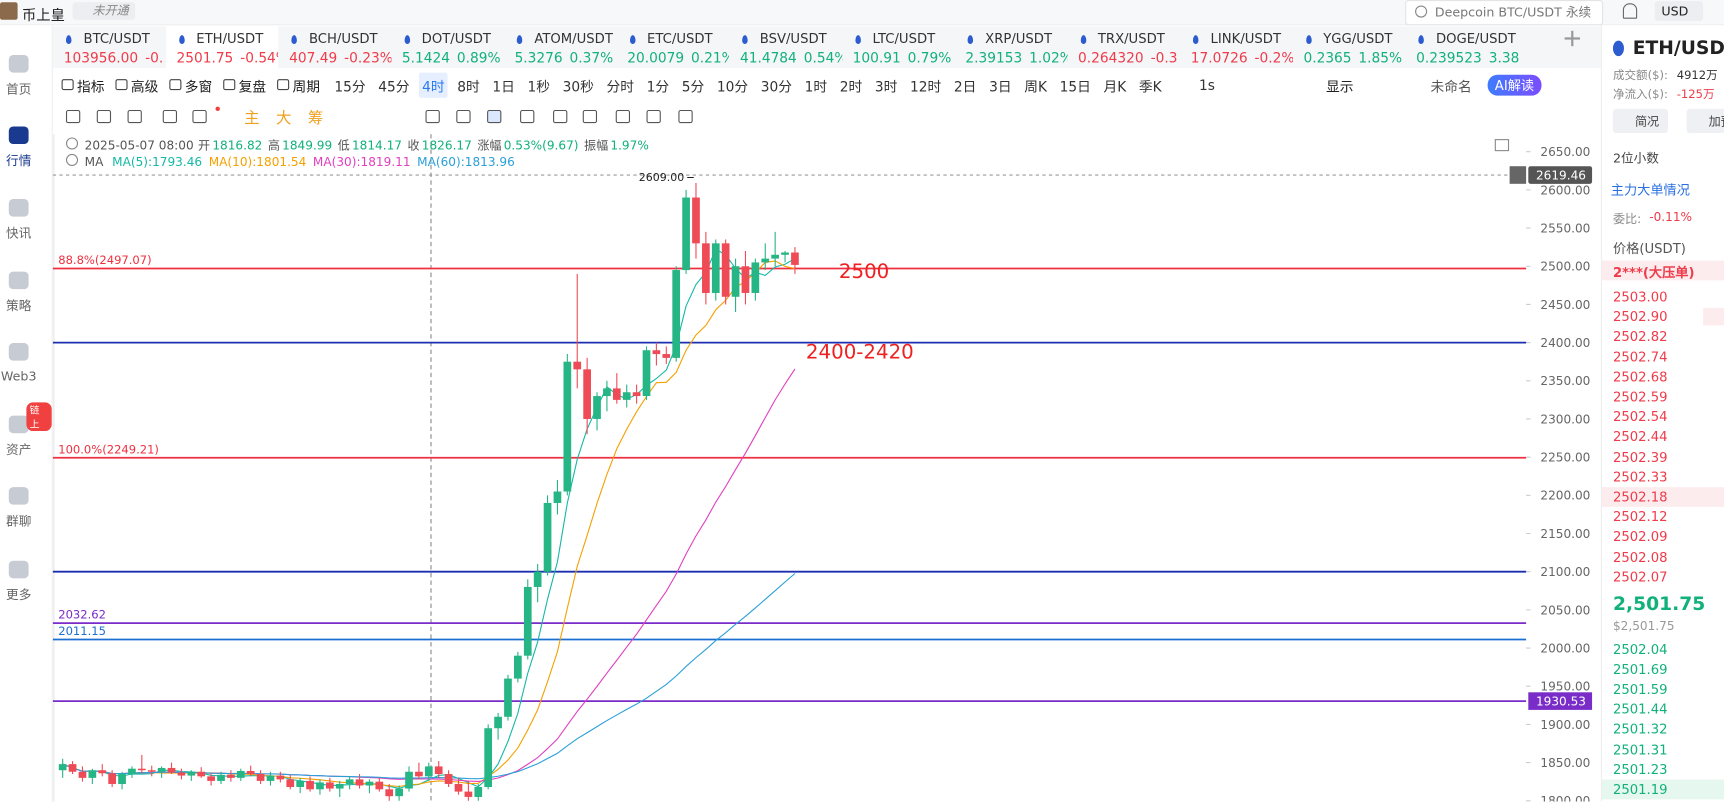 The image size is (1724, 802). What do you see at coordinates (1451, 86) in the screenshot?
I see `layout-name: 未命名` at bounding box center [1451, 86].